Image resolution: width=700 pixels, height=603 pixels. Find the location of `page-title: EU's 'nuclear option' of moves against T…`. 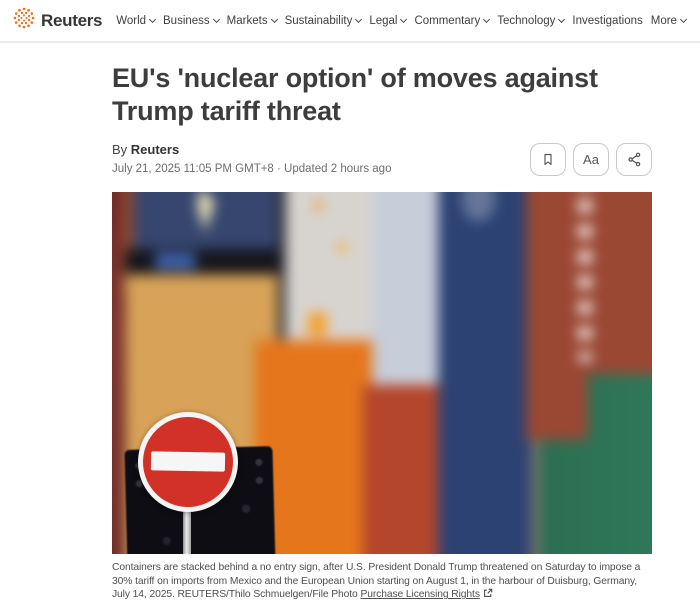

page-title: EU's 'nuclear option' of moves against T… is located at coordinates (355, 94).